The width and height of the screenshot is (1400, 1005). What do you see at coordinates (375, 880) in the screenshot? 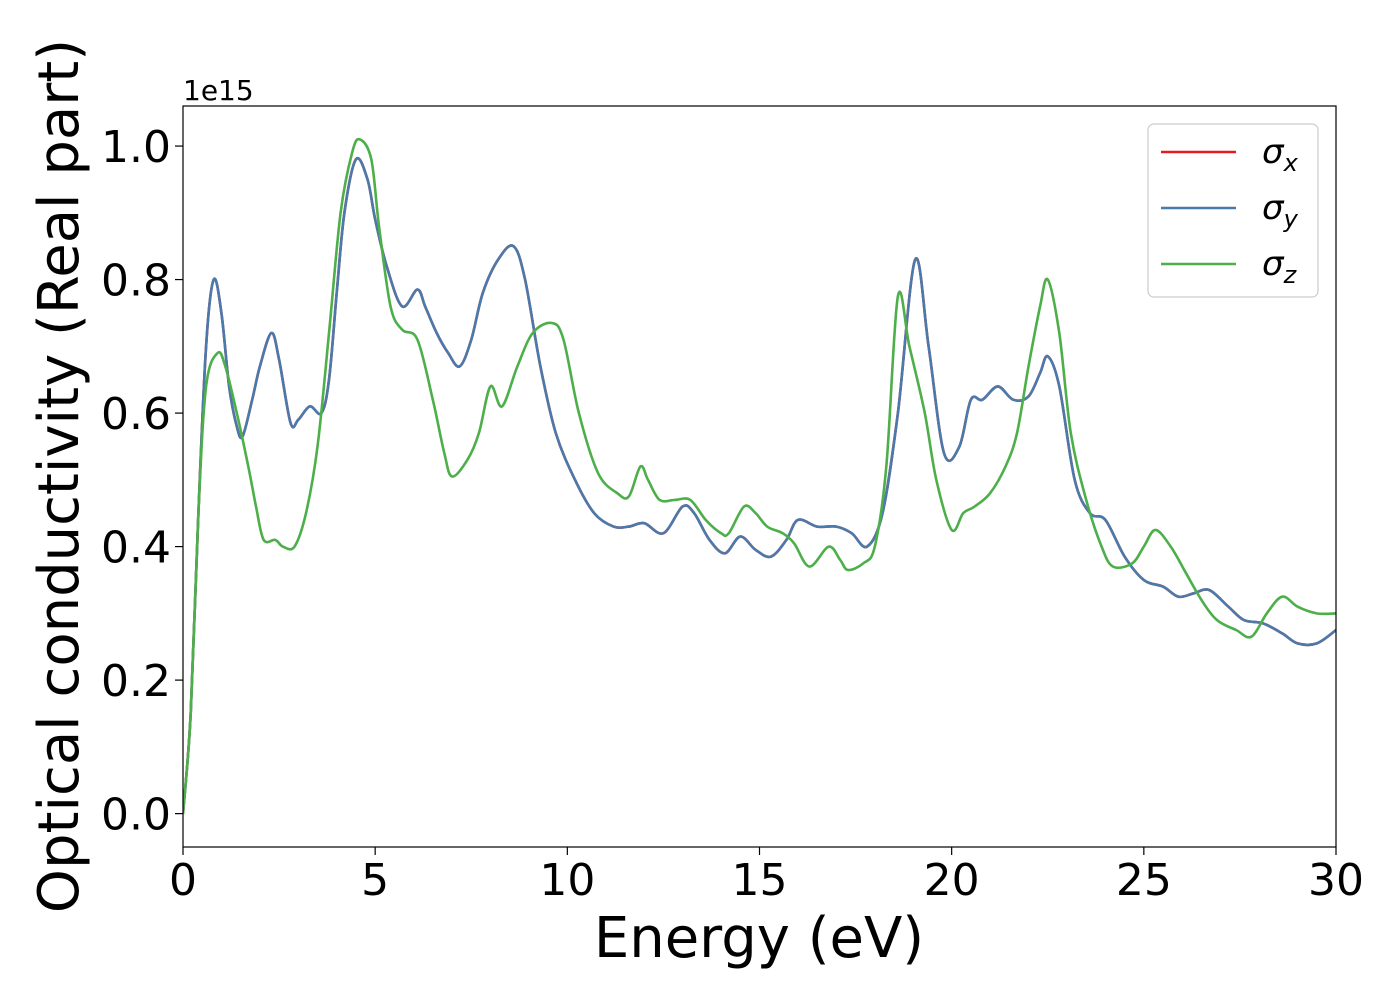
I see `x-tick-label: 5` at bounding box center [375, 880].